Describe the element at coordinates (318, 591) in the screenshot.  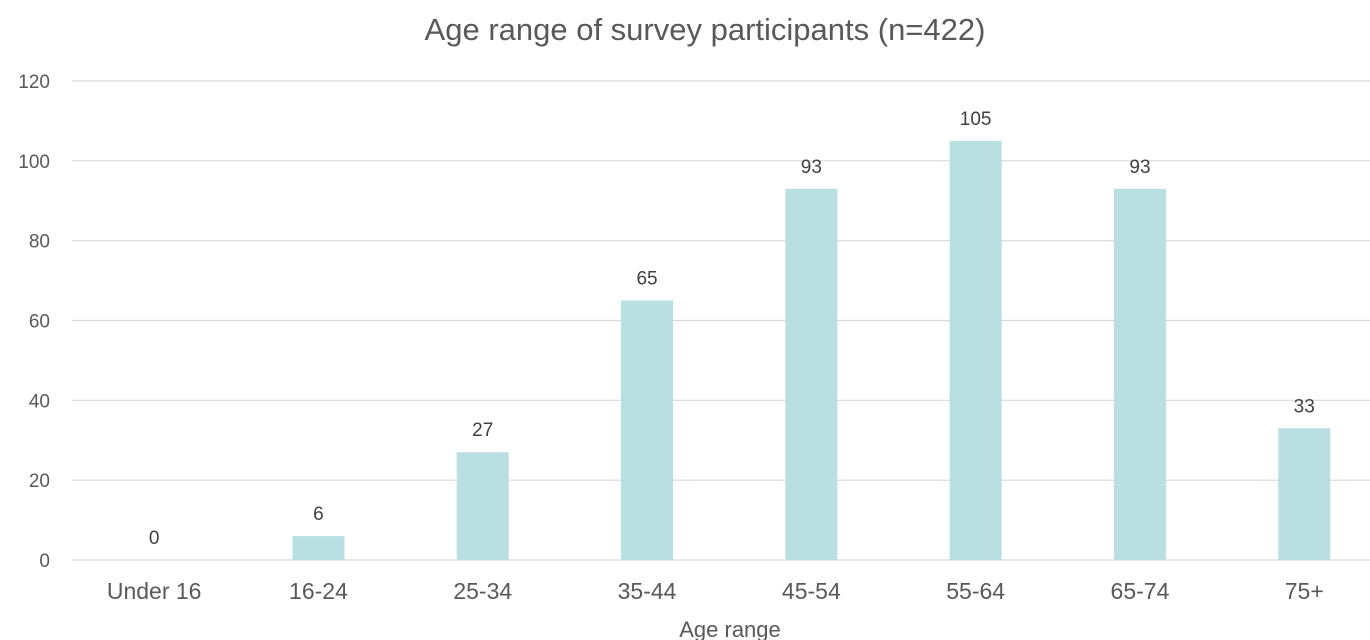
I see `x-tick-label: 16-24` at that location.